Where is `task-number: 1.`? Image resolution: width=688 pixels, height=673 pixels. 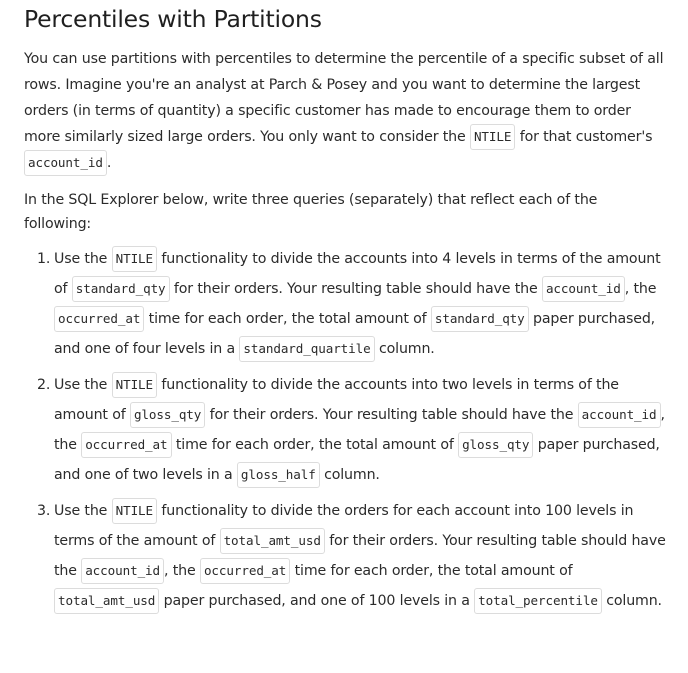 task-number: 1. is located at coordinates (44, 259).